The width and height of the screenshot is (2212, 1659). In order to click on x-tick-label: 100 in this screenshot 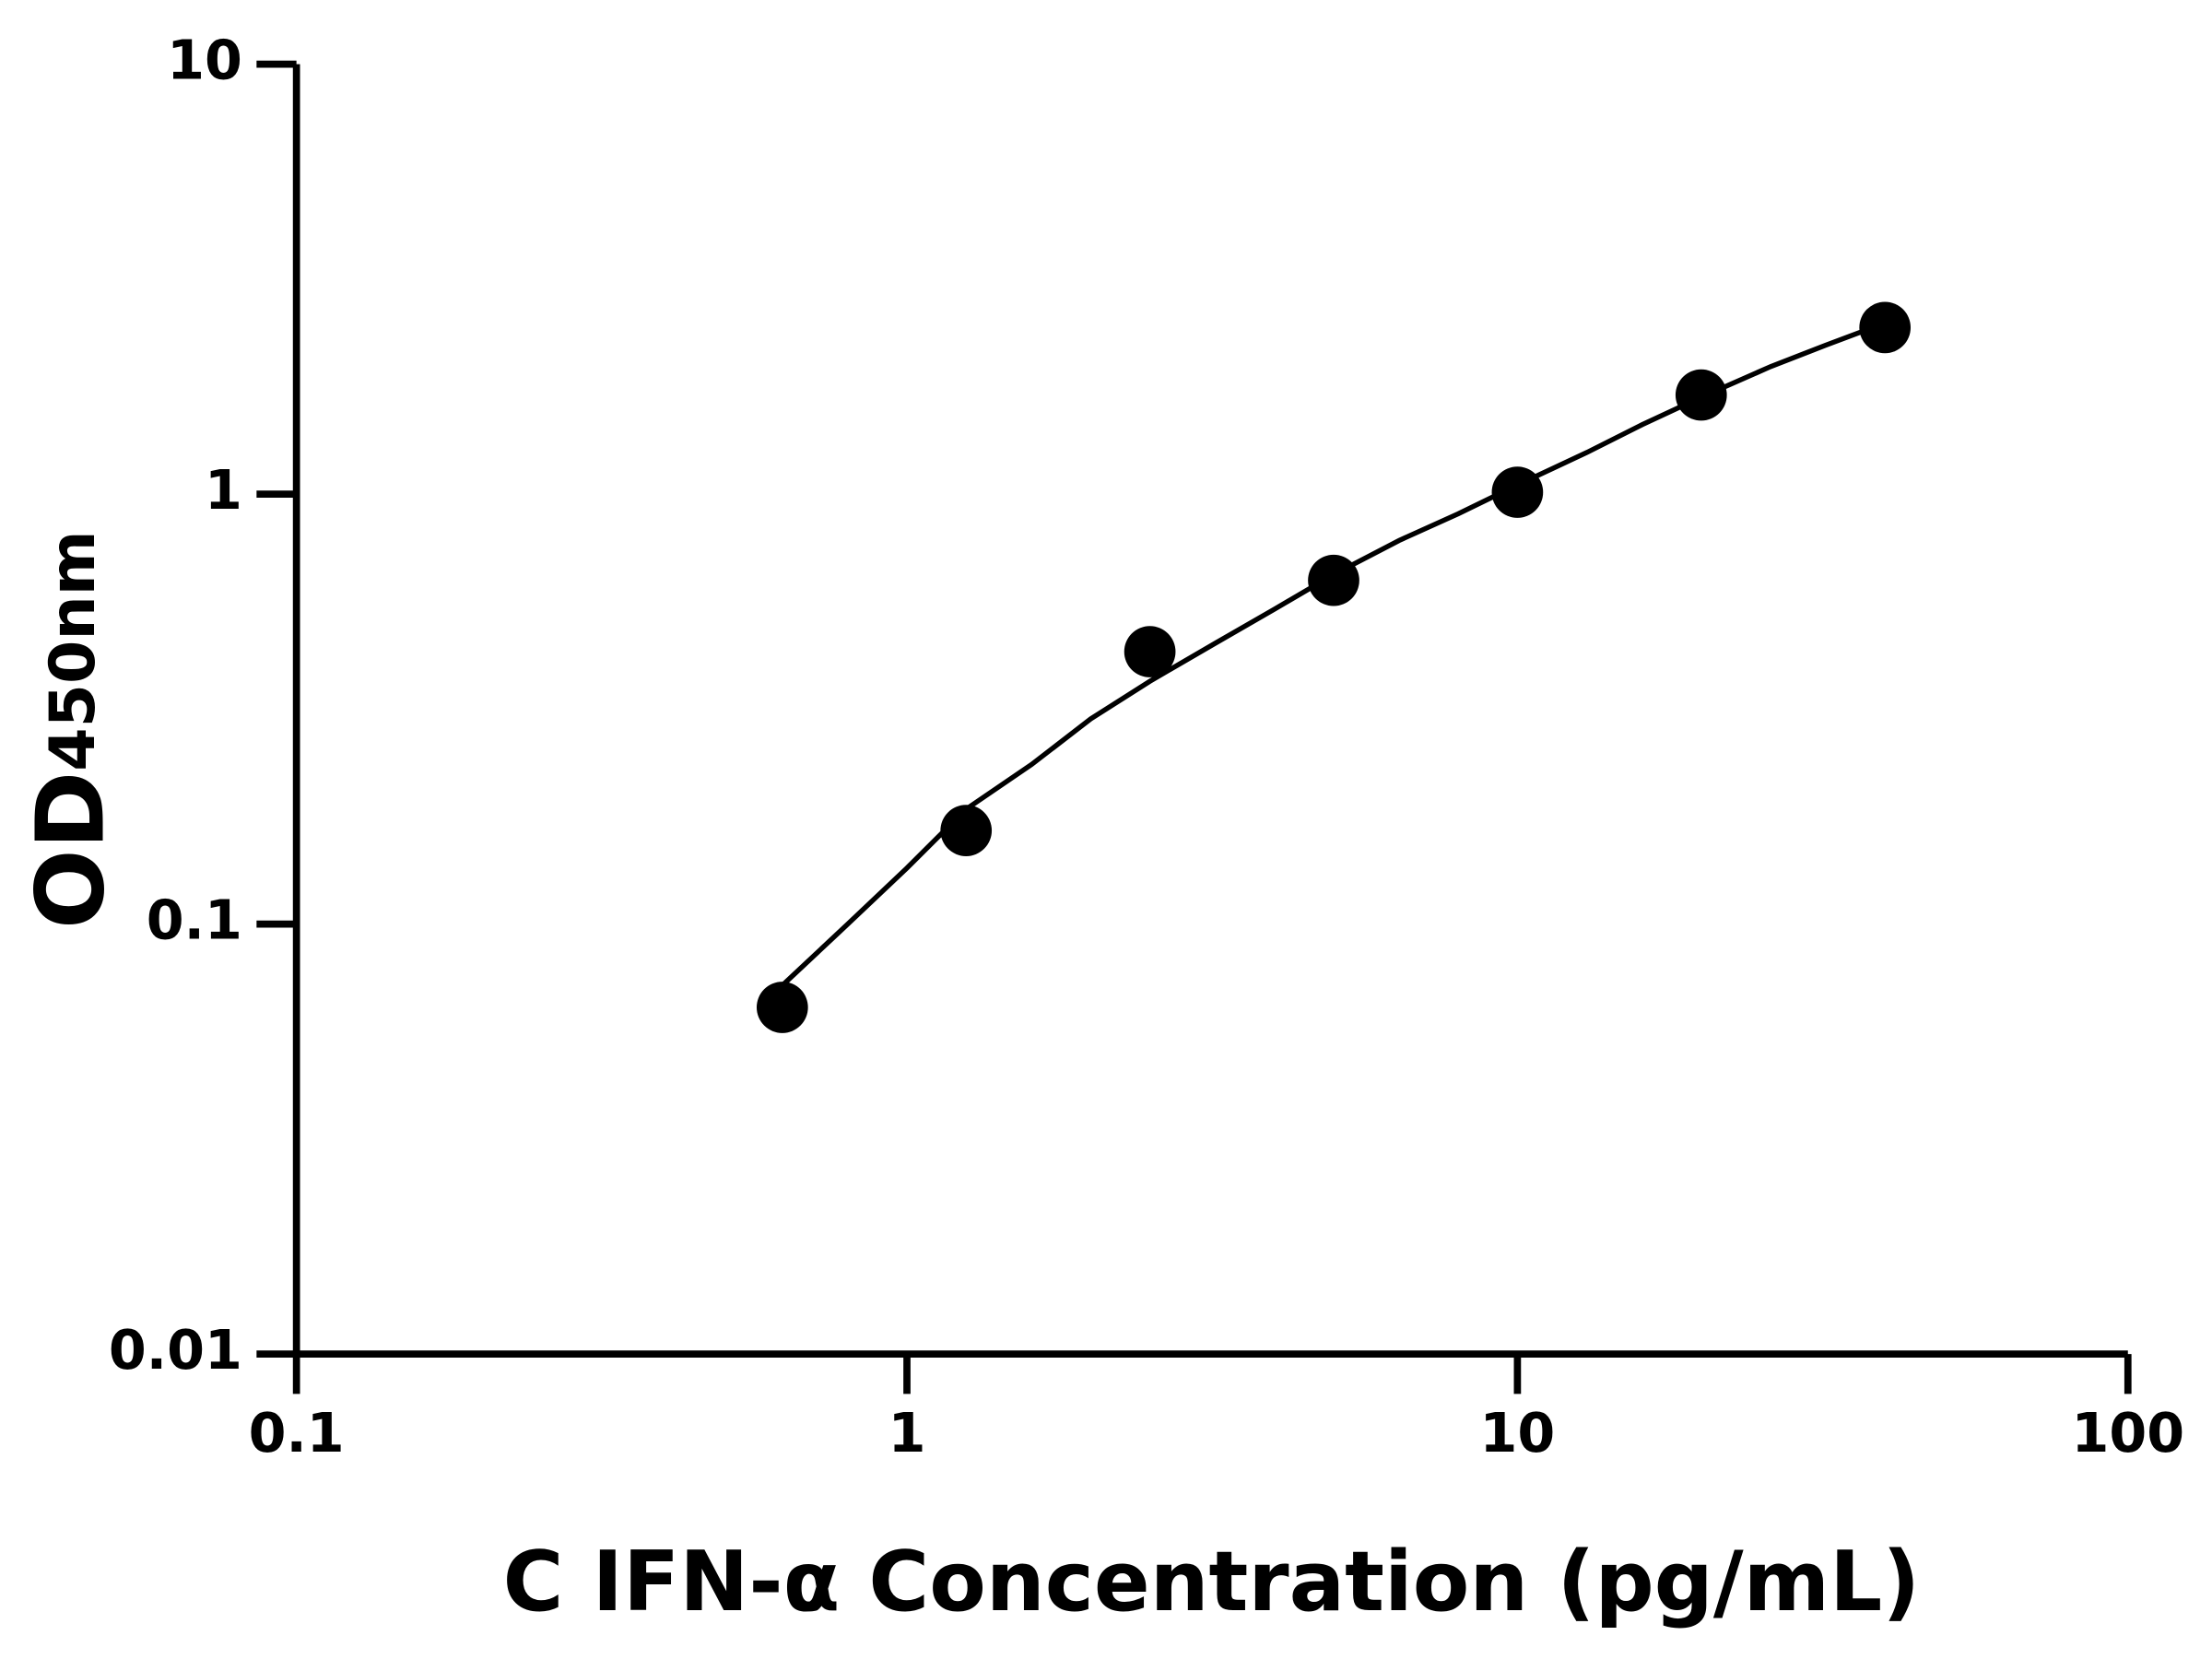, I will do `click(2127, 1433)`.